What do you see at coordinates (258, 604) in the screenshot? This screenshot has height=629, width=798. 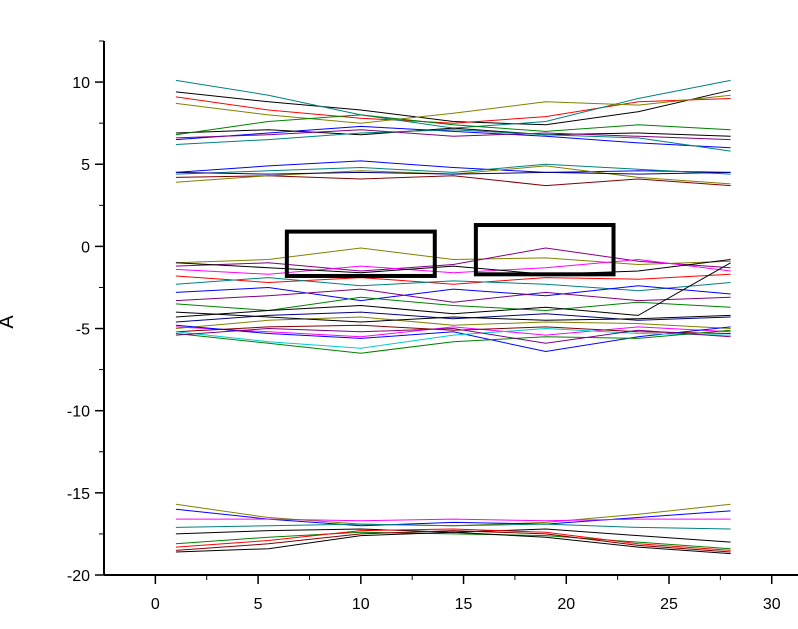 I see `x-tick-label: 5` at bounding box center [258, 604].